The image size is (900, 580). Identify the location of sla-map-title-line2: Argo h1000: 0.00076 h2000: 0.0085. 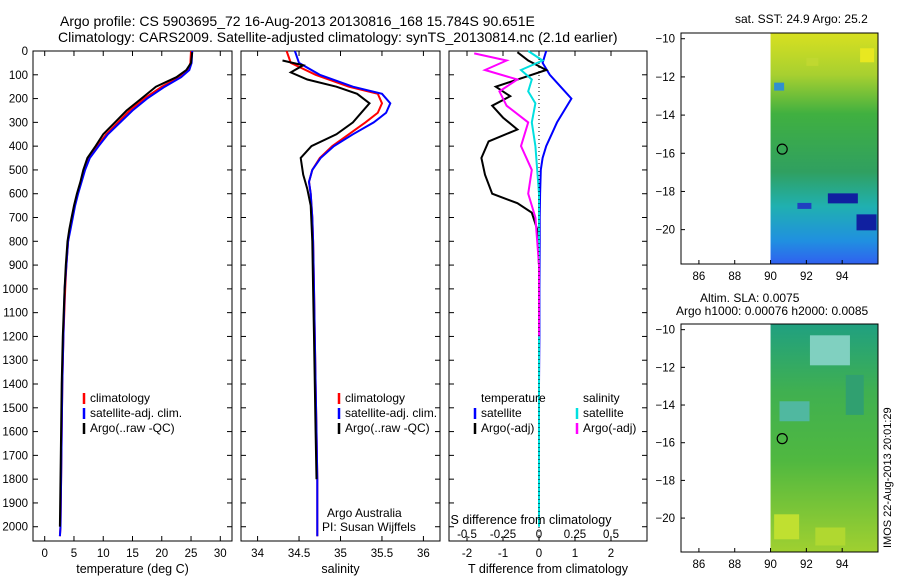
(772, 311).